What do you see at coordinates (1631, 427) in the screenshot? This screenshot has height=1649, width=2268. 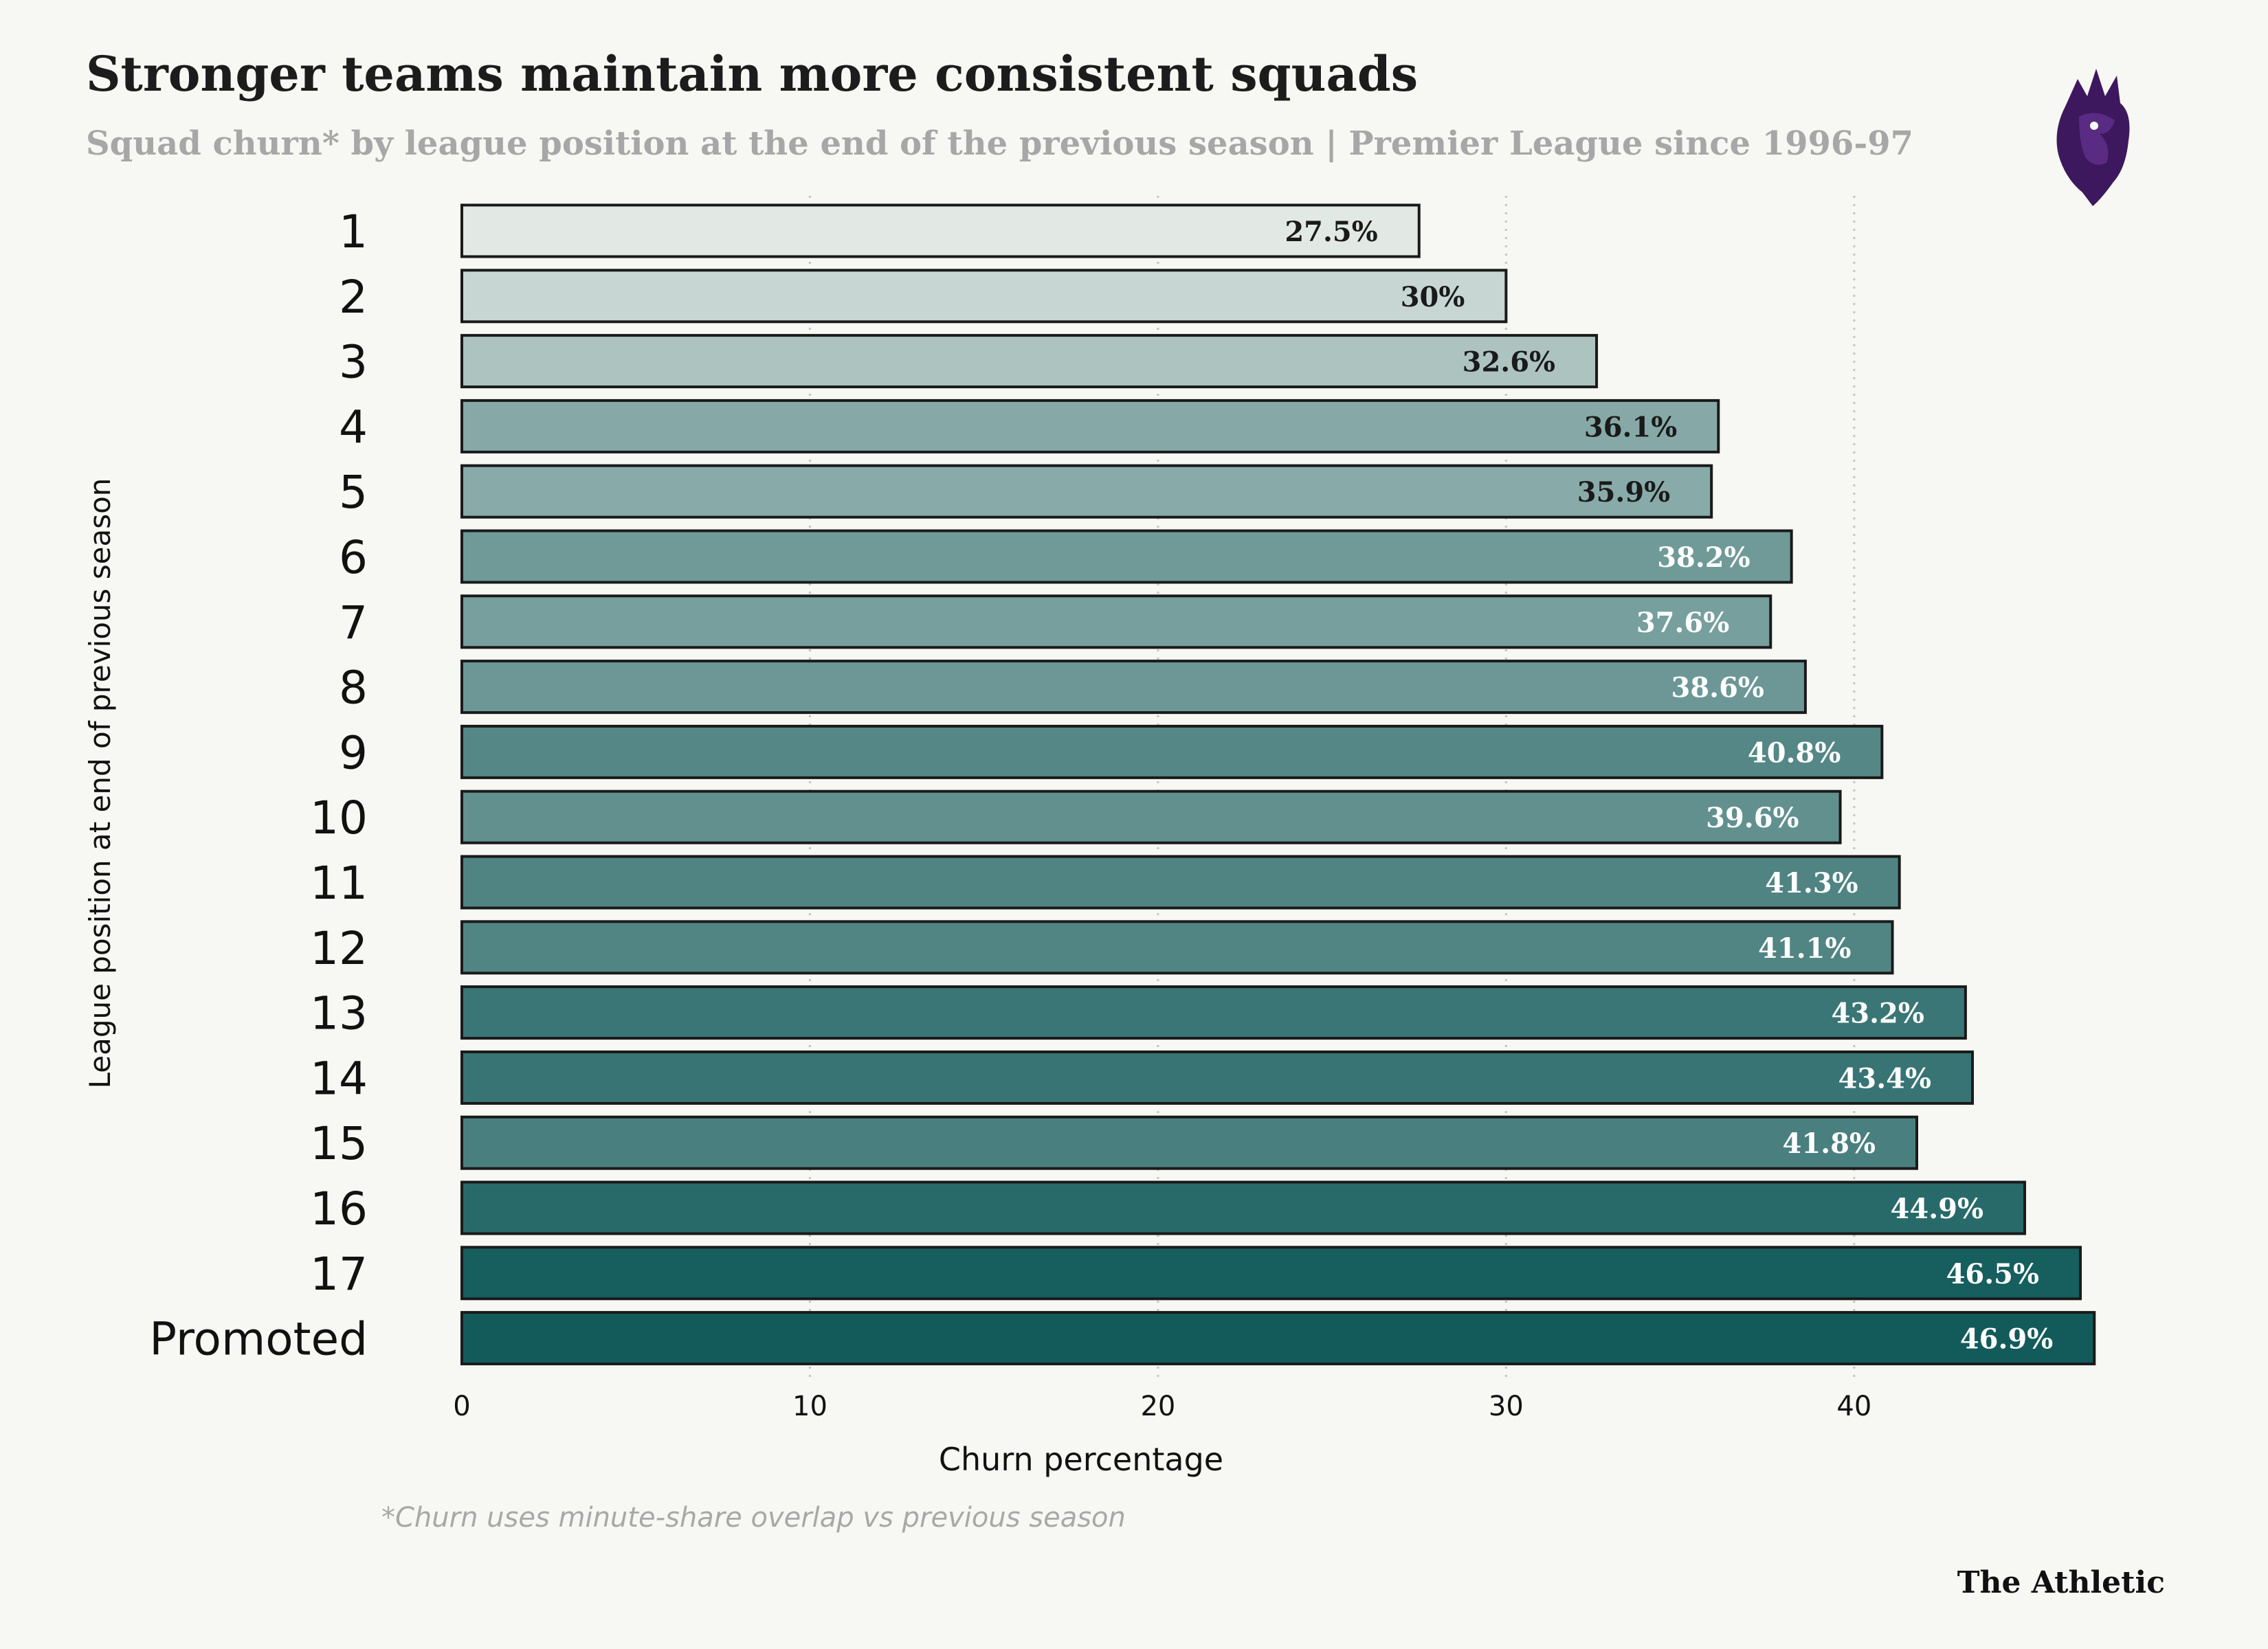 I see `value-label: 36.1%` at bounding box center [1631, 427].